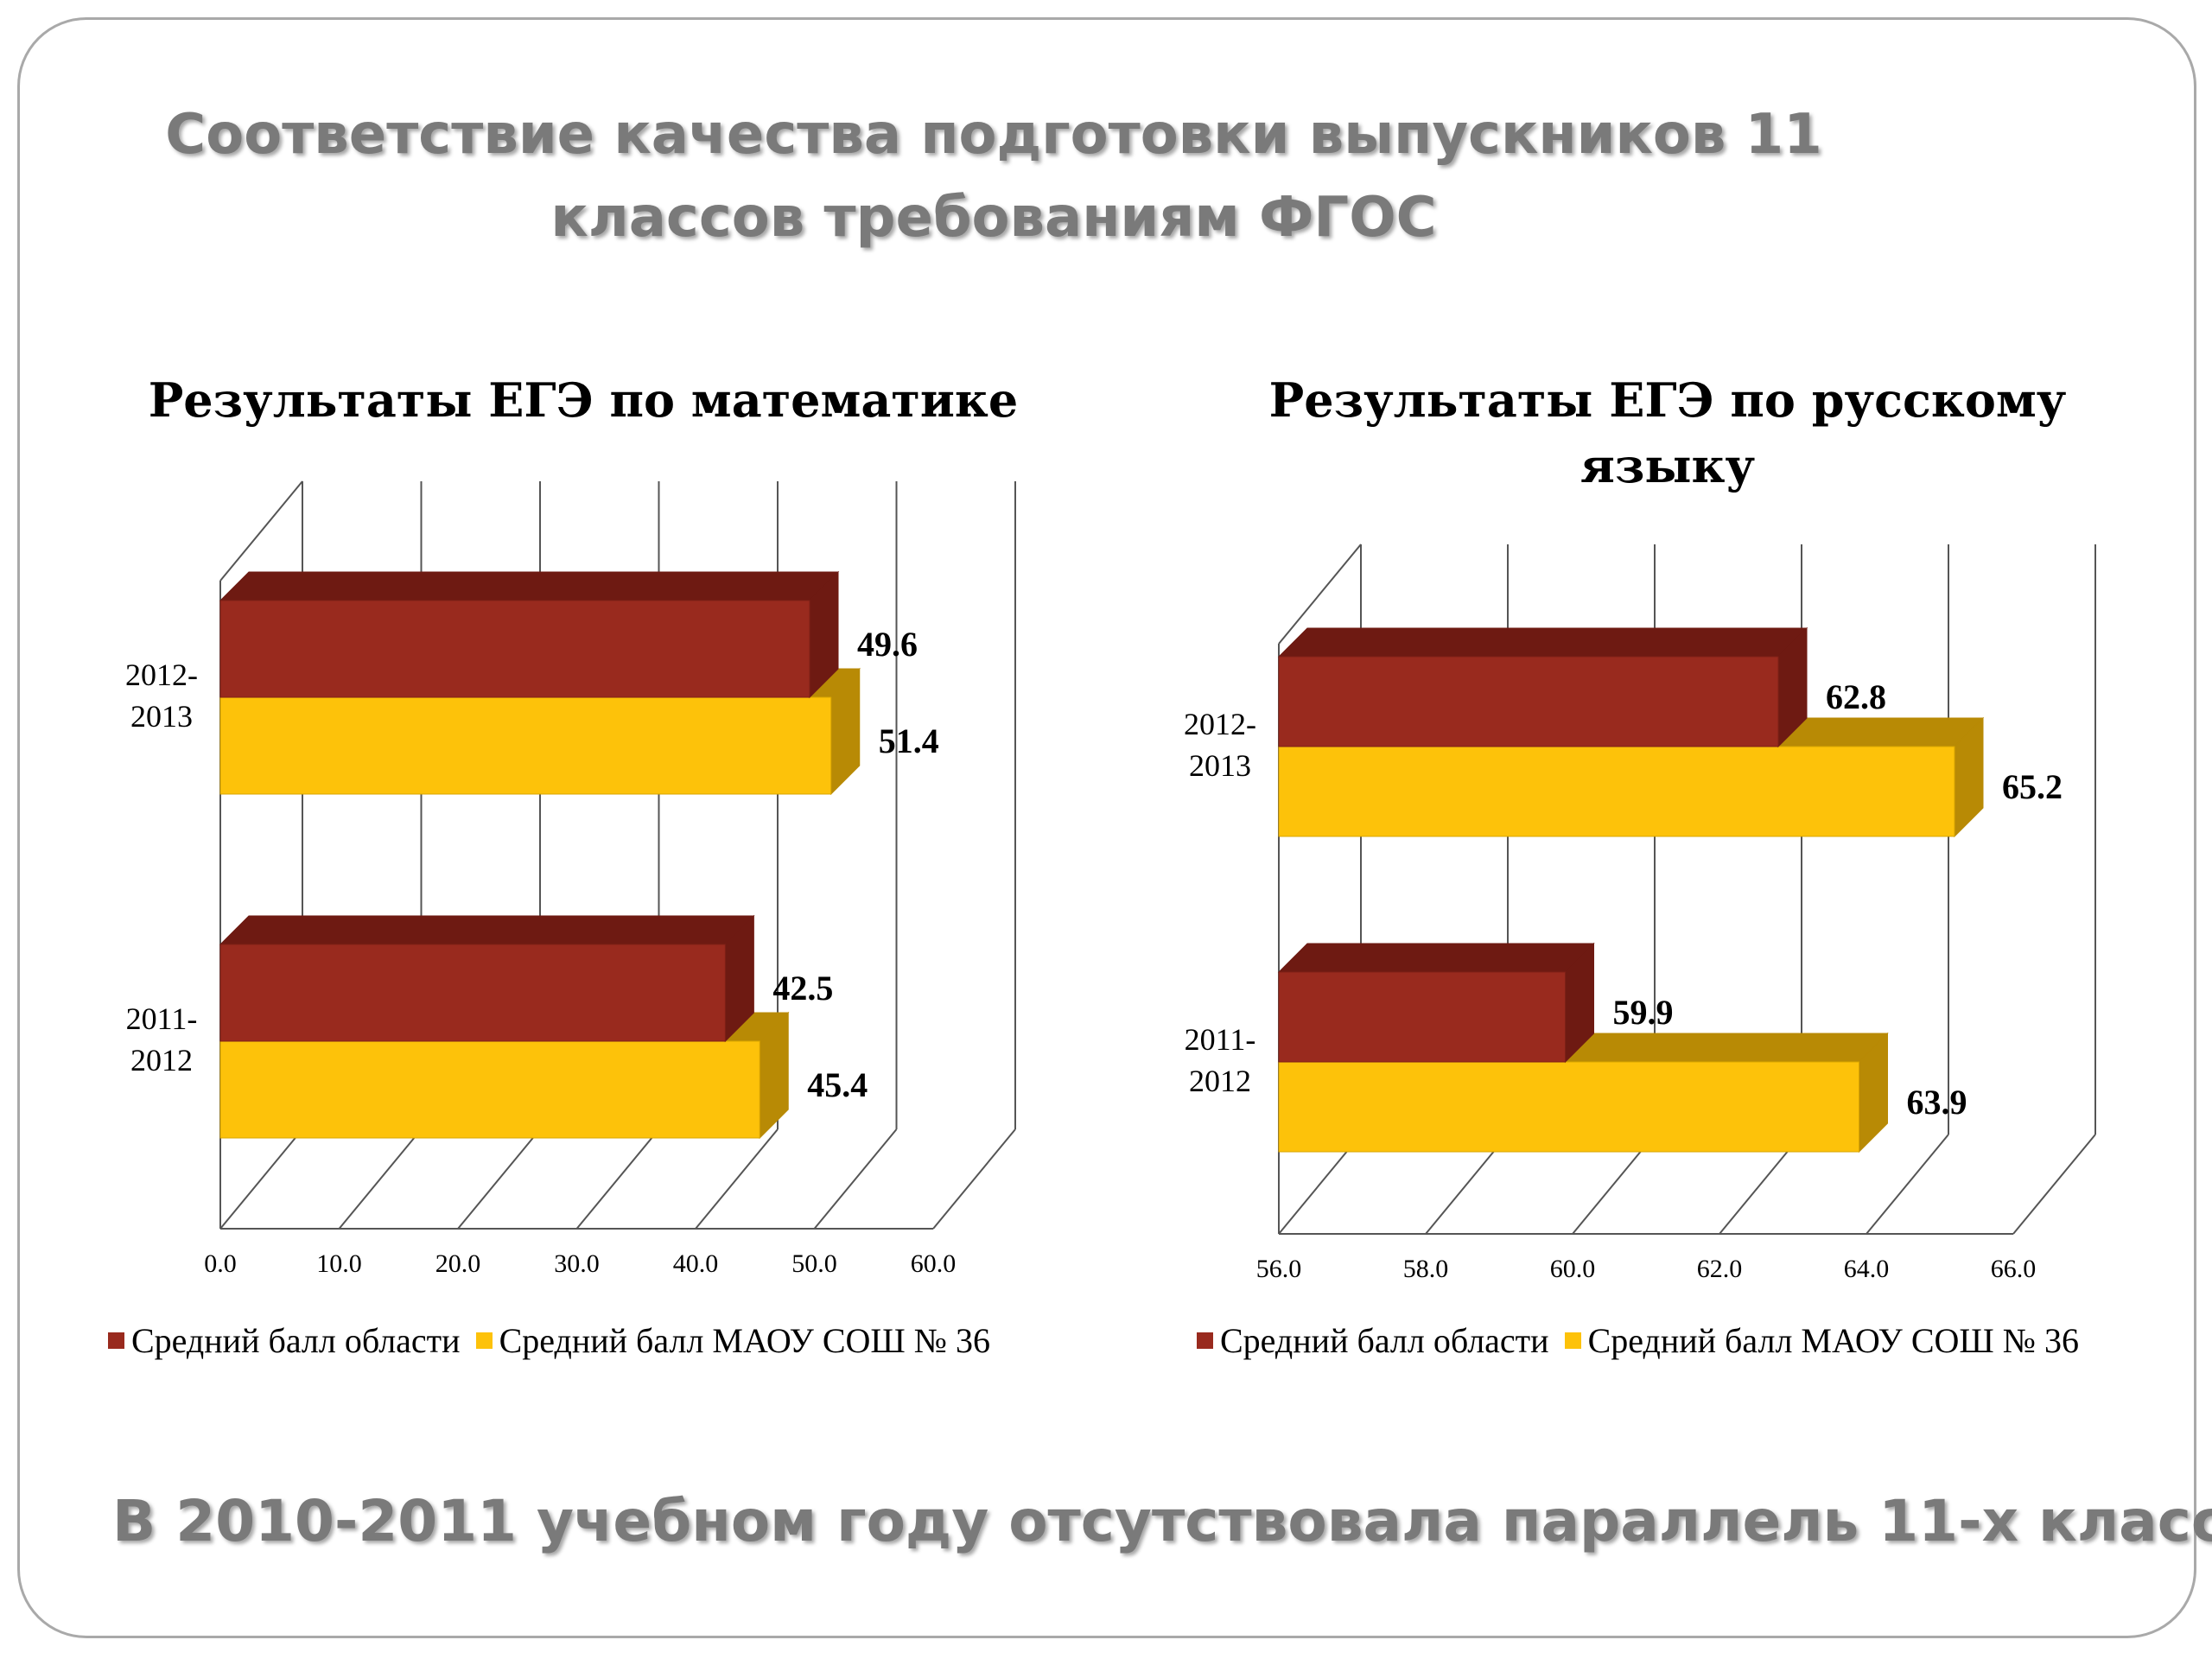  Describe the element at coordinates (909, 740) in the screenshot. I see `data-label-school: 51.4` at that location.